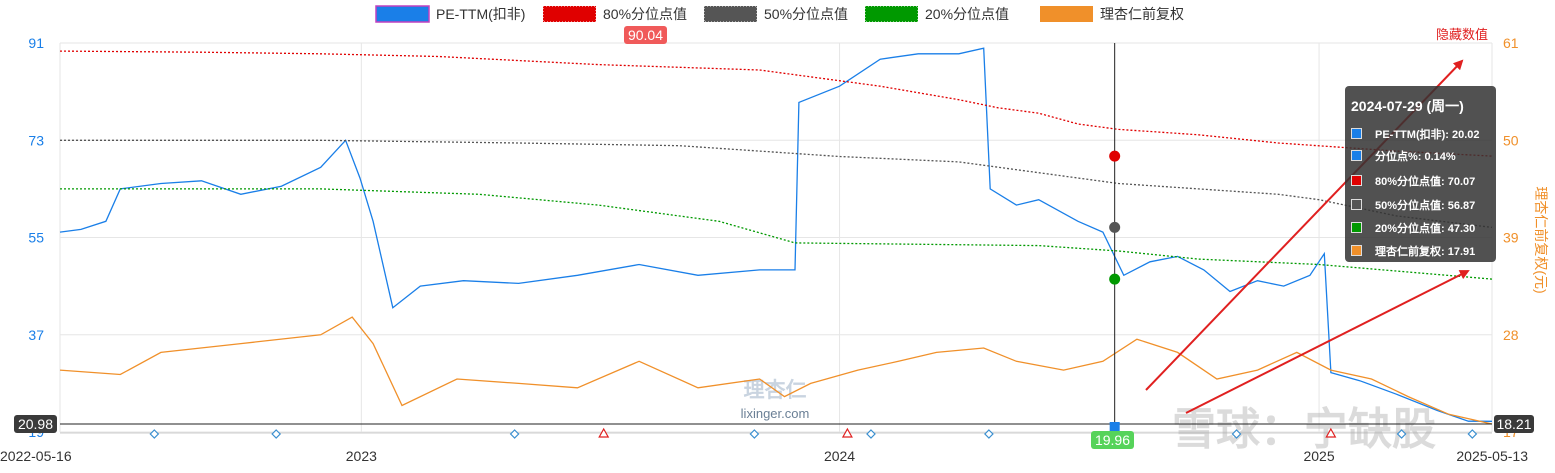  What do you see at coordinates (806, 14) in the screenshot?
I see `legend-label: 50%分位点值` at bounding box center [806, 14].